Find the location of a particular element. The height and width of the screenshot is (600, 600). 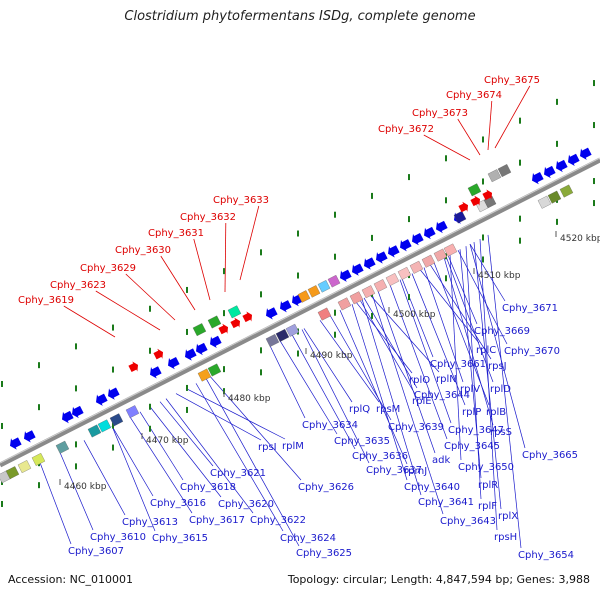

gene-label: Cphy_3625 is located at coordinates (324, 553).